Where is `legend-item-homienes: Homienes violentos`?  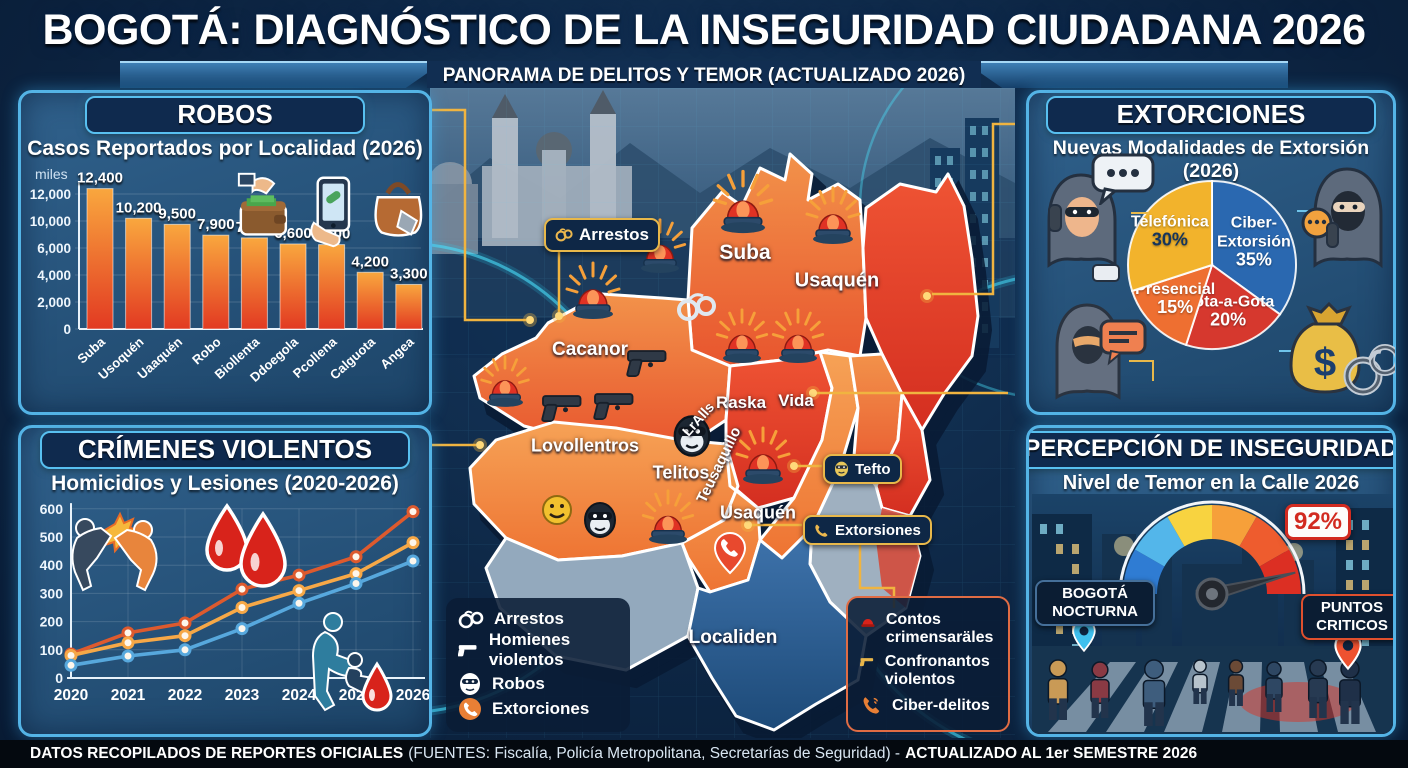
legend-item-homienes: Homienes violentos is located at coordinates (538, 650).